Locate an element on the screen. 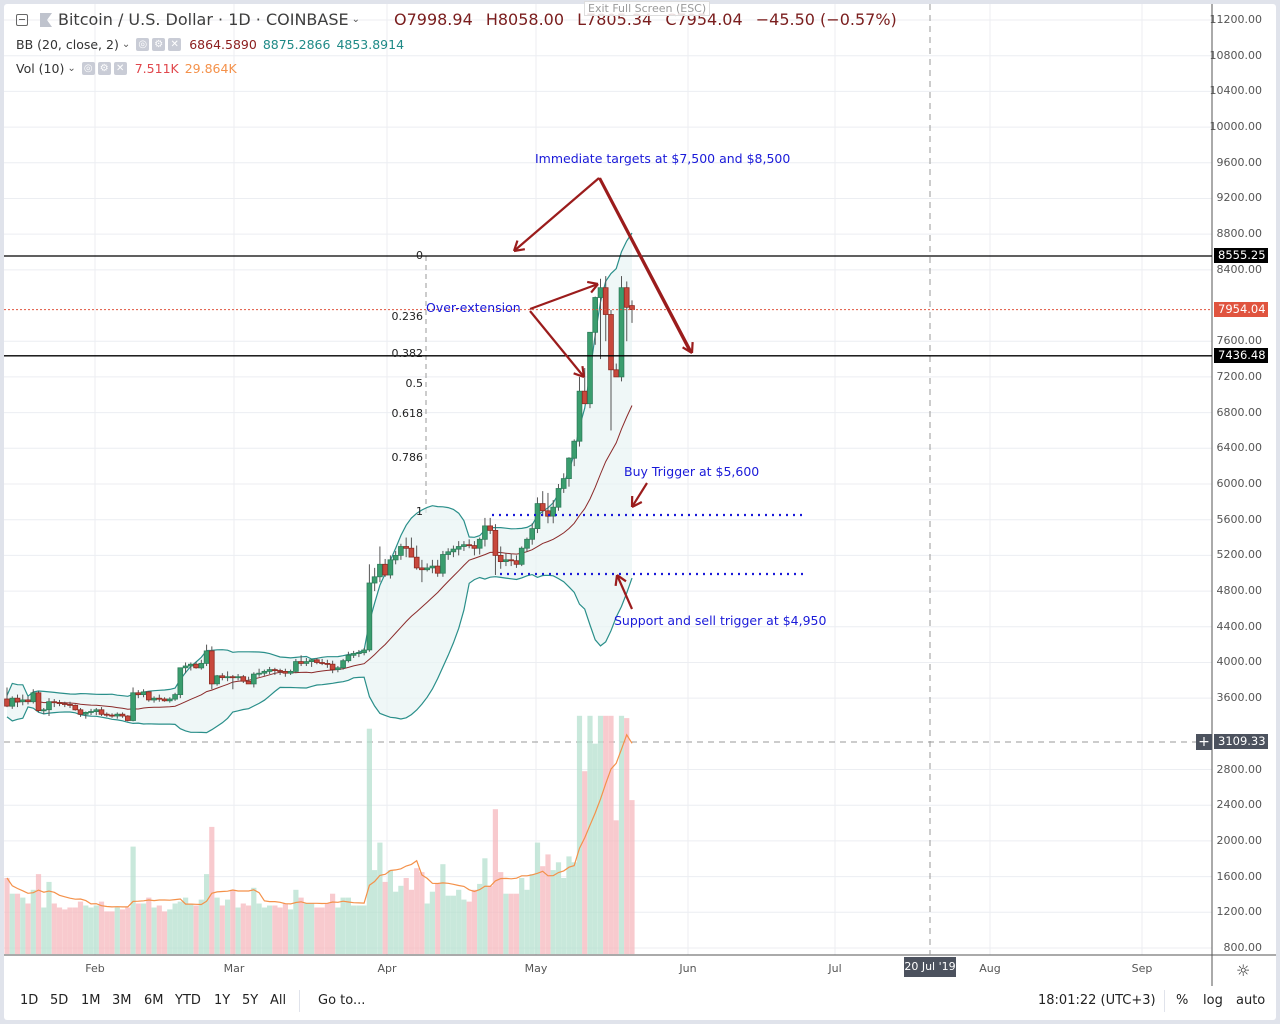 The height and width of the screenshot is (1024, 1280). percent-scale-button: % is located at coordinates (1182, 1000).